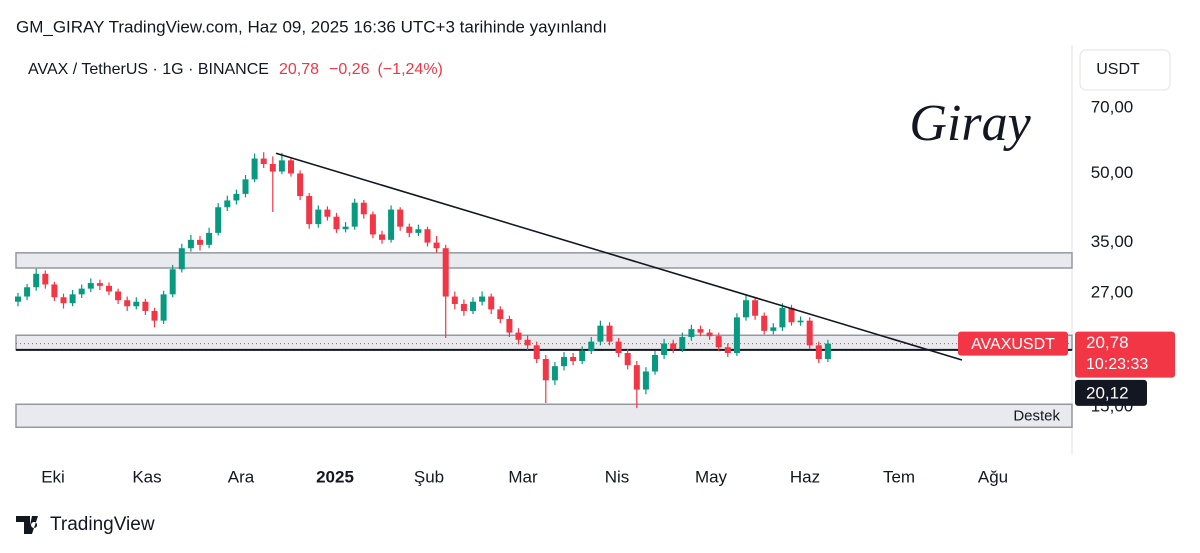 The width and height of the screenshot is (1200, 553). I want to click on countdown: 10:23:33, so click(1117, 364).